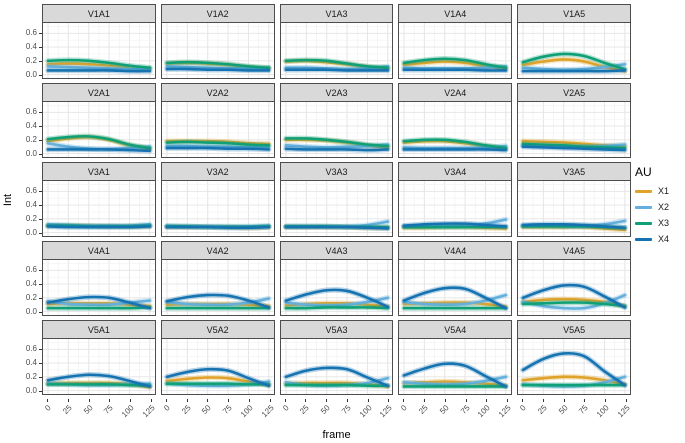 The height and width of the screenshot is (443, 685). Describe the element at coordinates (664, 207) in the screenshot. I see `legend-item-label: X2` at that location.